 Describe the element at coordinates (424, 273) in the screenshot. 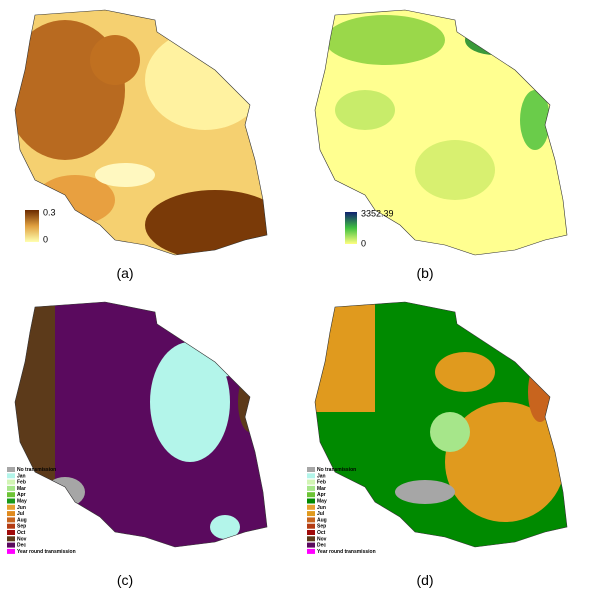

I see `panel-label: (b)` at that location.